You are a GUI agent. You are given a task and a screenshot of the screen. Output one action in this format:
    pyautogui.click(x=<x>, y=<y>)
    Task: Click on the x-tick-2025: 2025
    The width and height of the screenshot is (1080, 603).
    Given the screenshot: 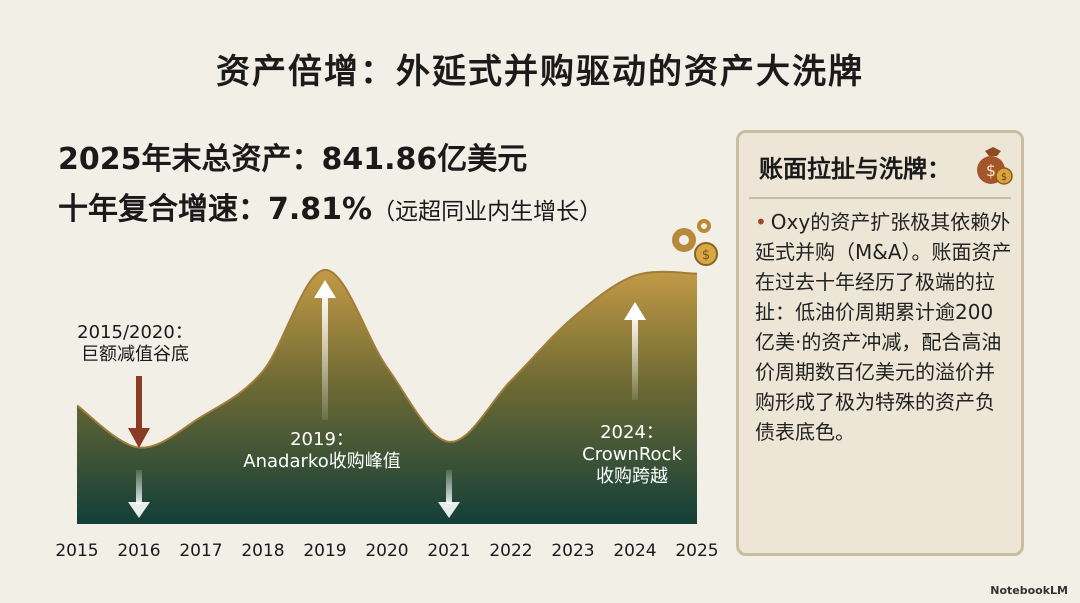 What is the action you would take?
    pyautogui.click(x=696, y=551)
    